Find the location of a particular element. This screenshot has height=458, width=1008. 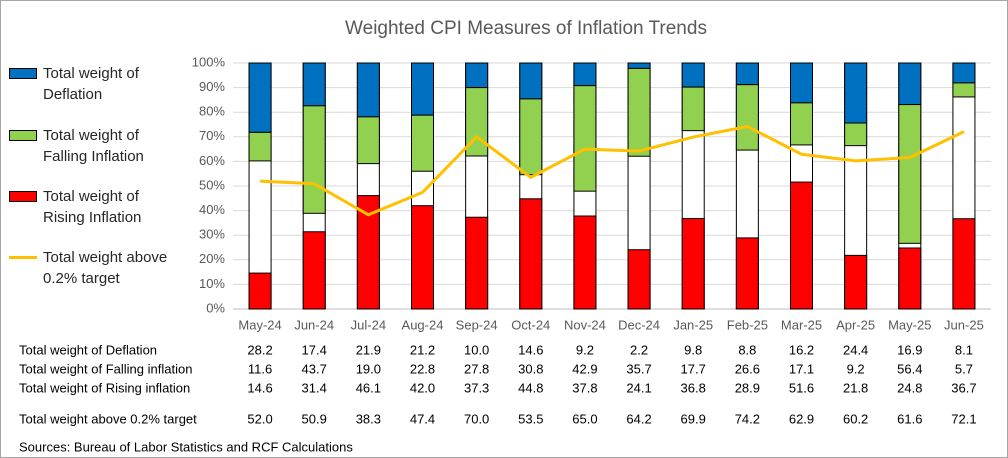

table-cell: 28.2 is located at coordinates (259, 349).